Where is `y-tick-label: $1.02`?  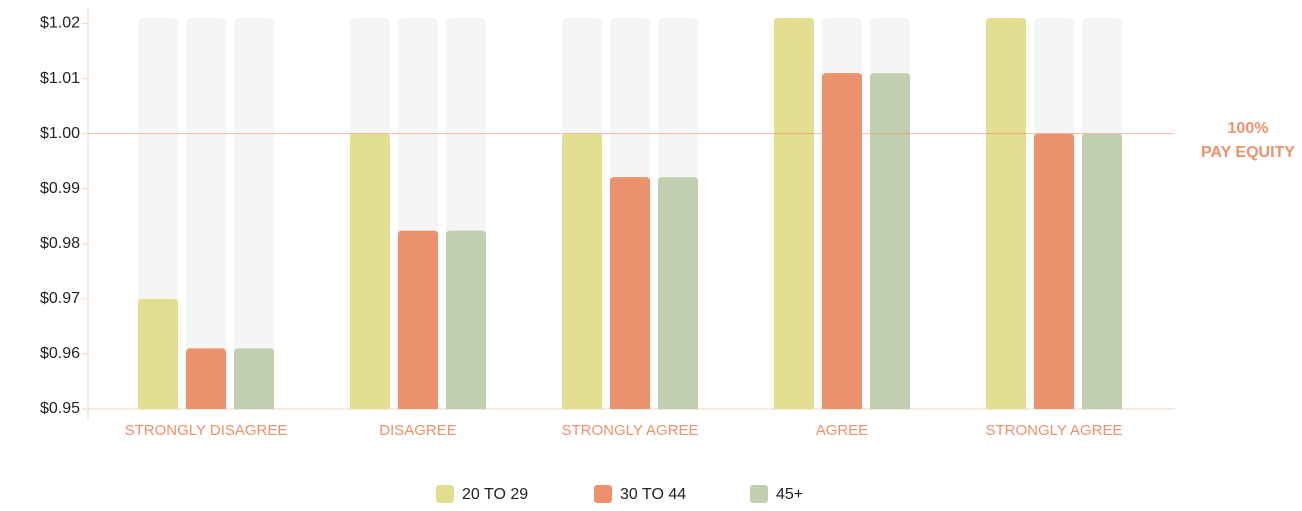 y-tick-label: $1.02 is located at coordinates (60, 23).